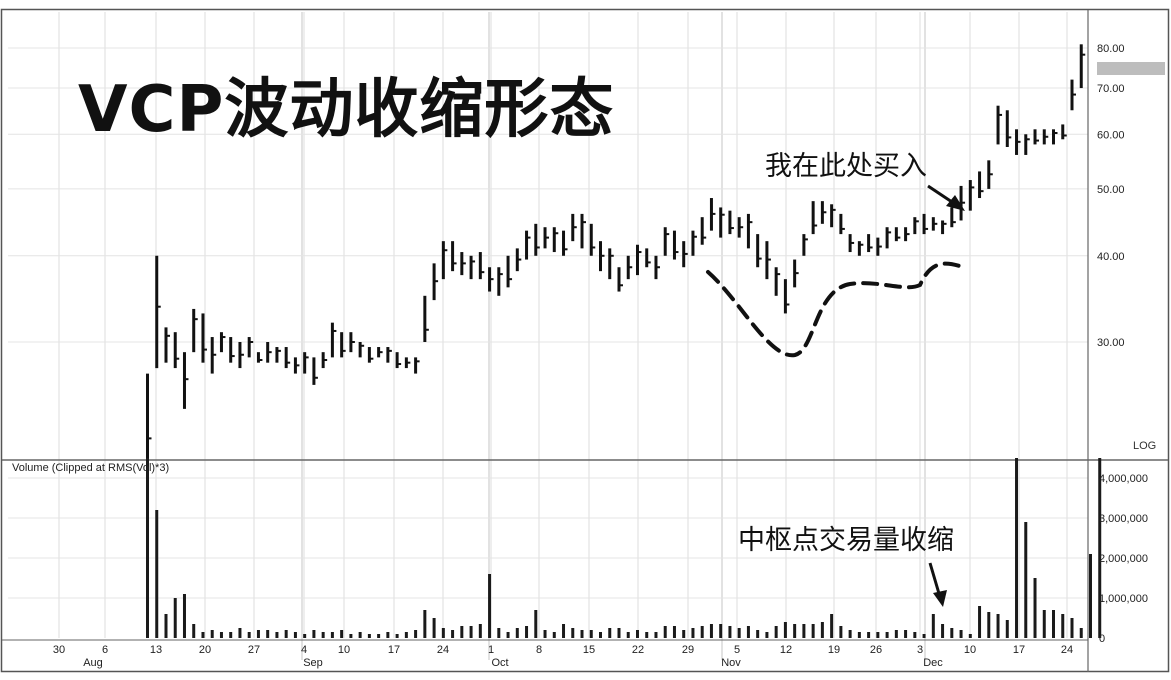  I want to click on volume-arrow-head, so click(940, 598).